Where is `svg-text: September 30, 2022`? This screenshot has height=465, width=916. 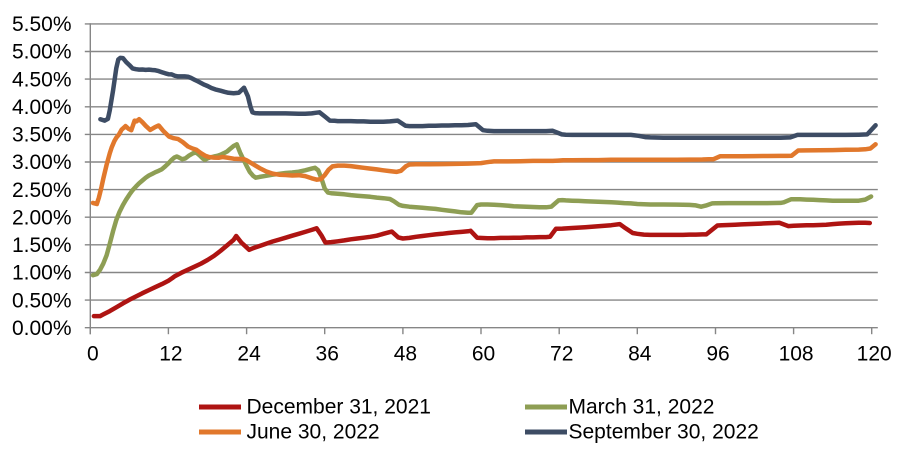
svg-text: September 30, 2022 is located at coordinates (664, 432).